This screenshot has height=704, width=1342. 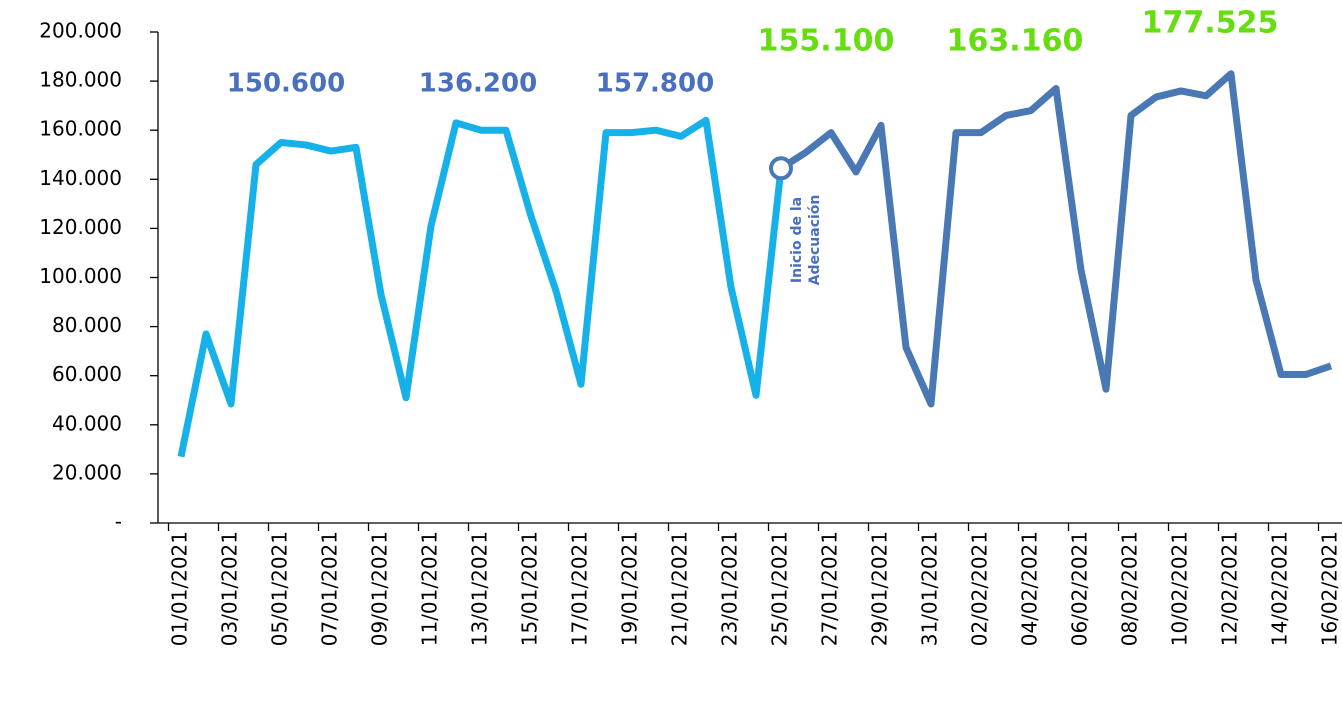 What do you see at coordinates (630, 588) in the screenshot?
I see `x-tick-label: 19/01/2021` at bounding box center [630, 588].